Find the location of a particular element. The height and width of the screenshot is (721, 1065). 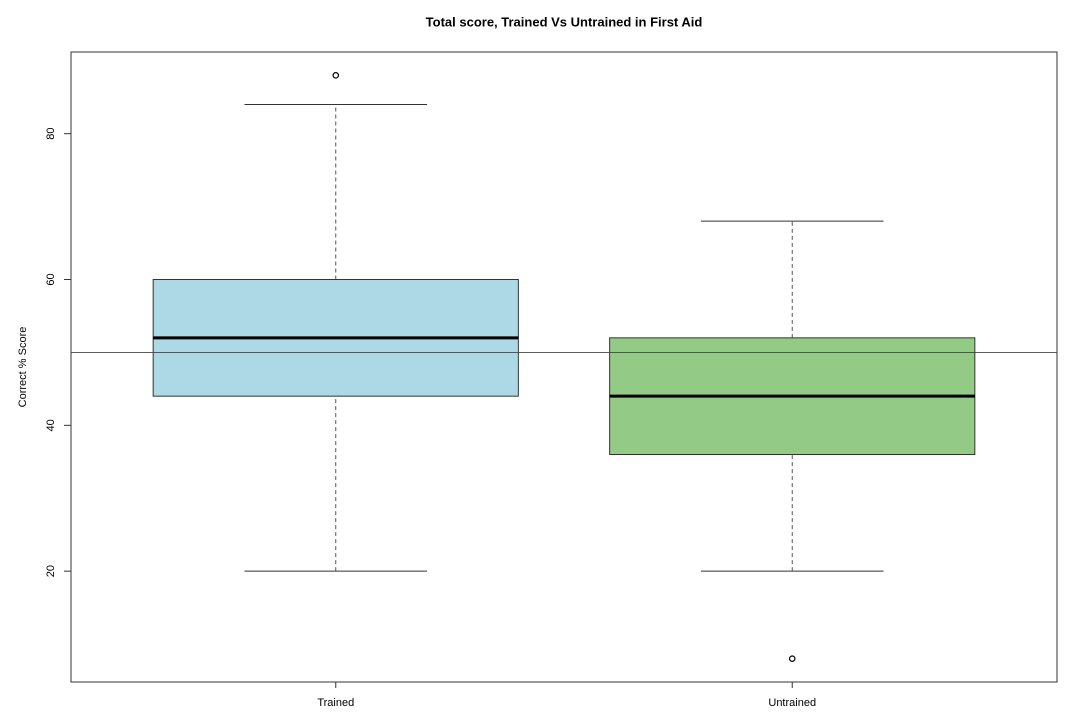

y-tick-label: 20 is located at coordinates (51, 571).